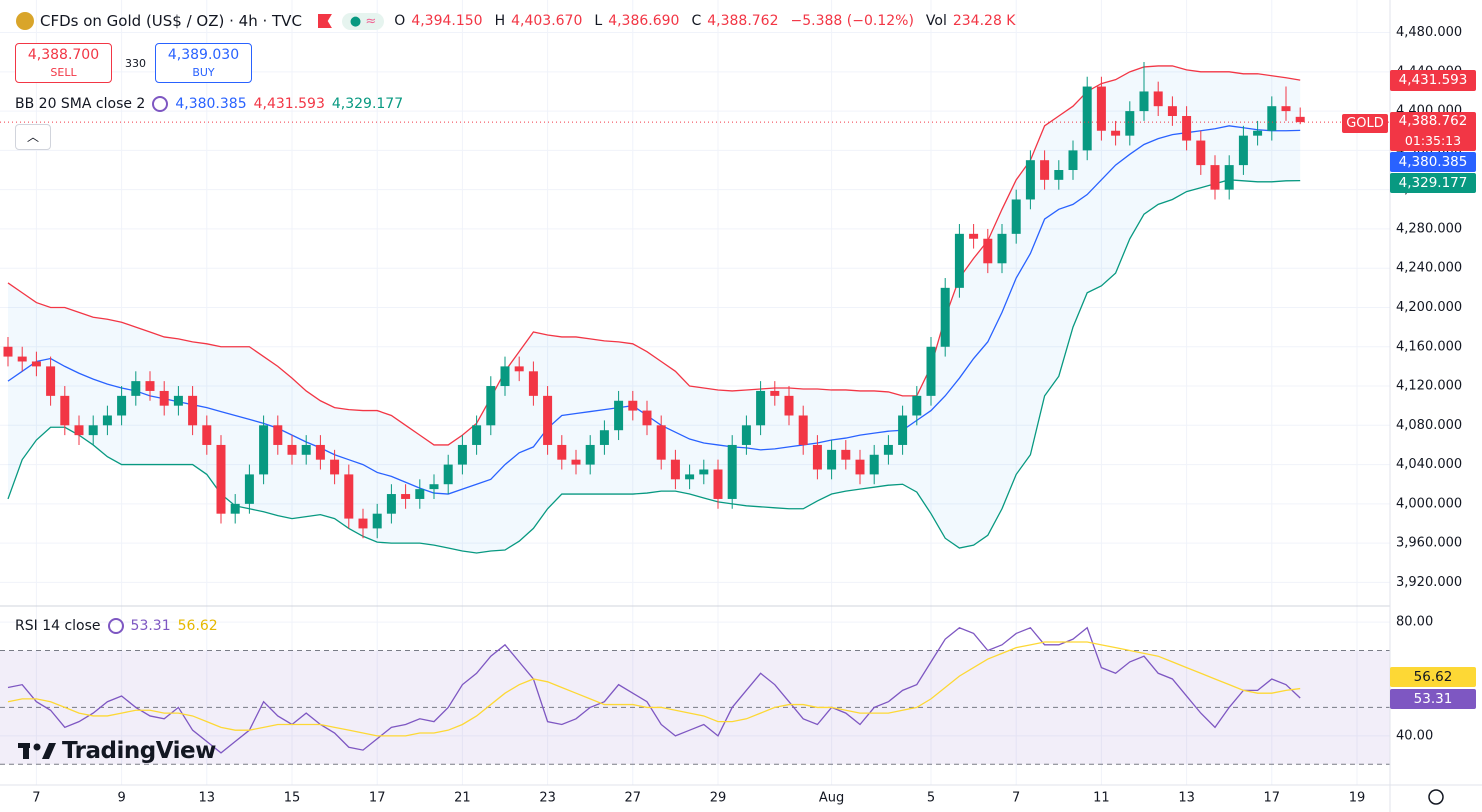 The image size is (1482, 812). What do you see at coordinates (1429, 425) in the screenshot?
I see `y-tick-label: 4,080.000` at bounding box center [1429, 425].